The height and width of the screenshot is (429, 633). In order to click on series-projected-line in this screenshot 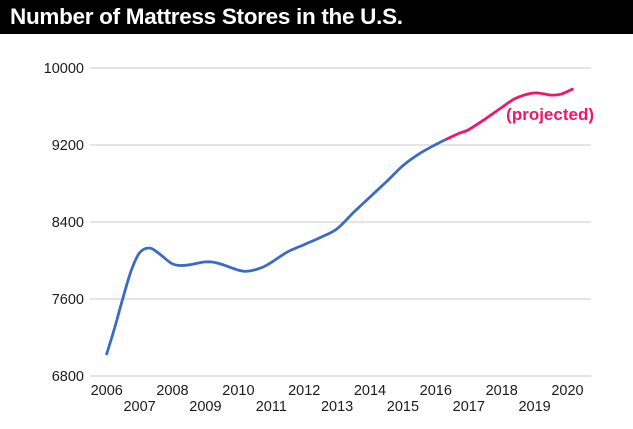, I will do `click(510, 114)`.